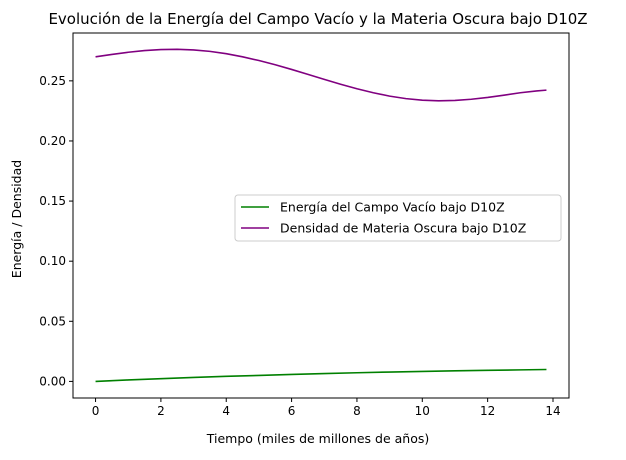 Image resolution: width=626 pixels, height=460 pixels. Describe the element at coordinates (16, 219) in the screenshot. I see `y-axis-label: Energía / Densidad` at that location.